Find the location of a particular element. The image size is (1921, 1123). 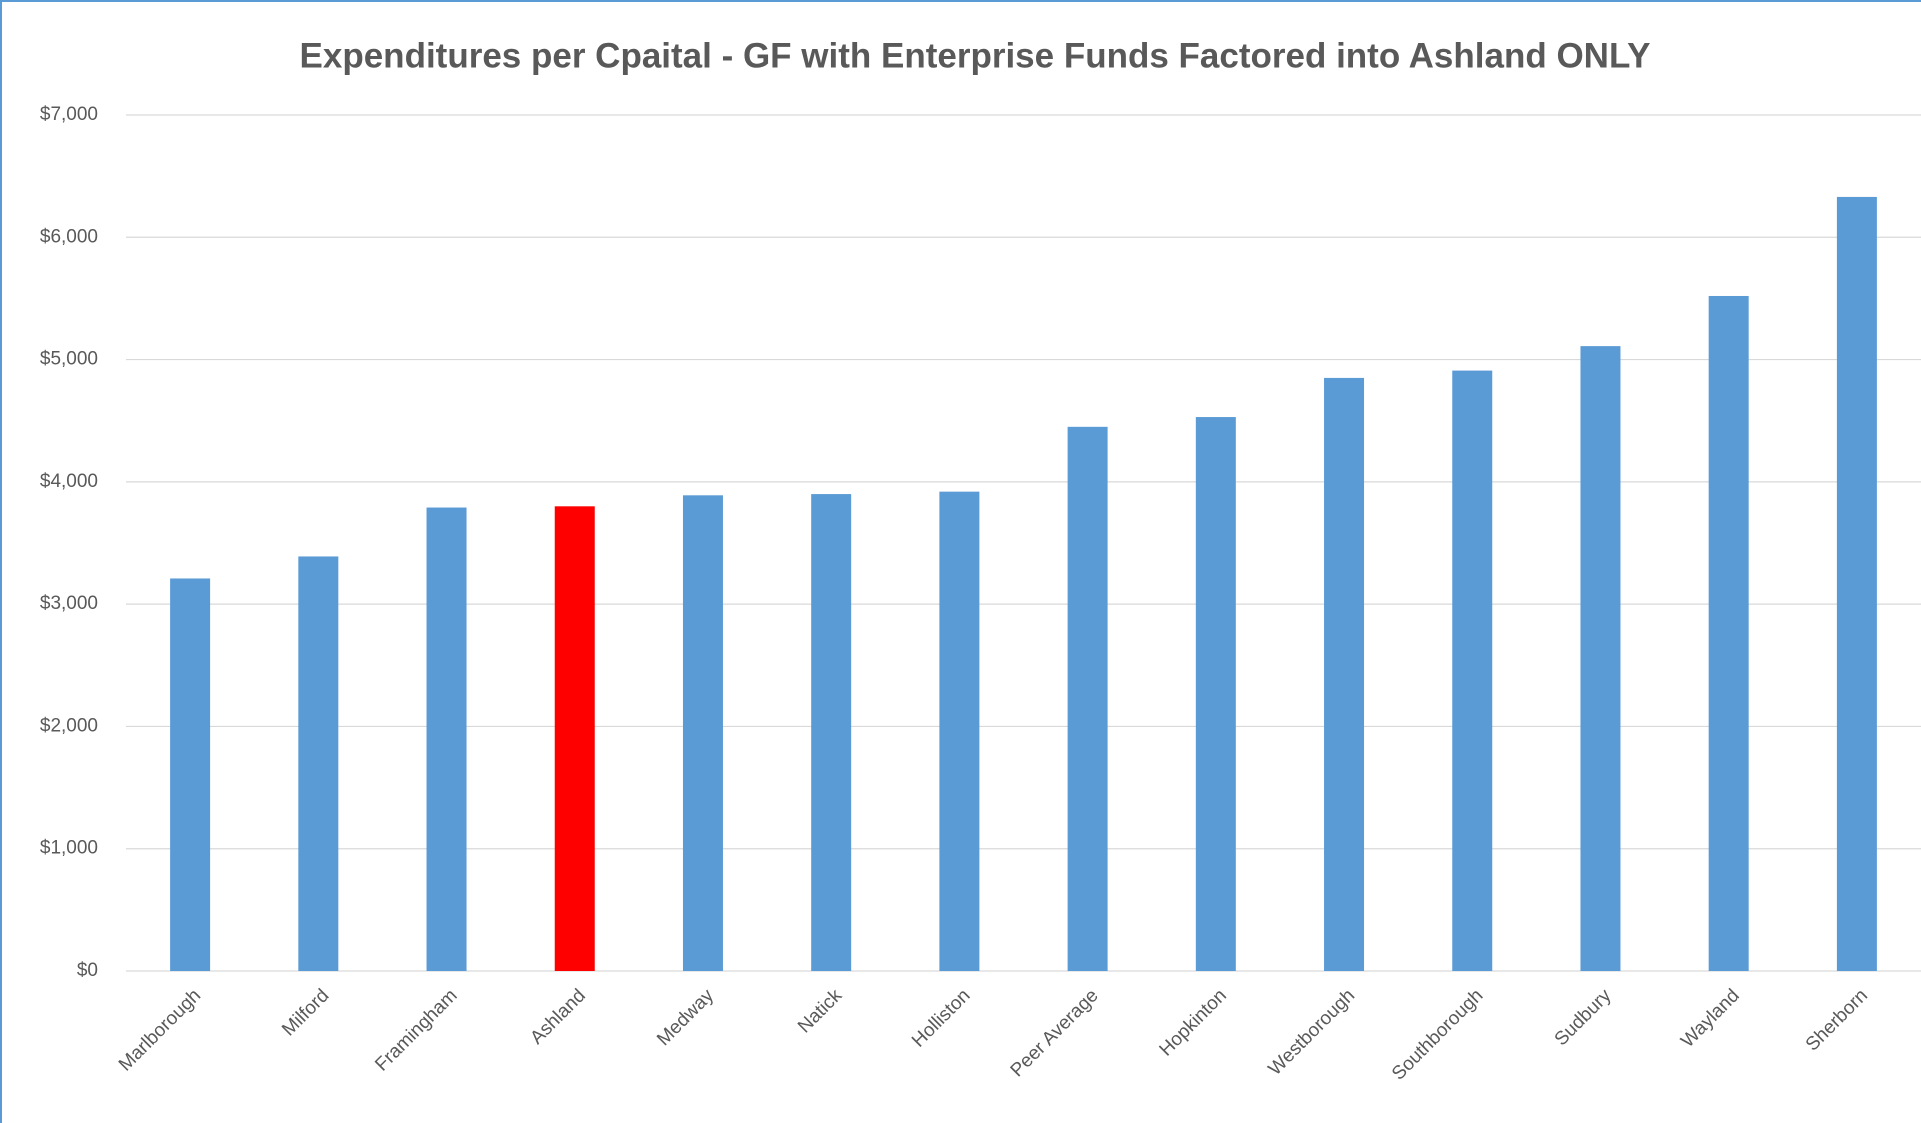

x-tick-label: Southborough is located at coordinates (1437, 1034).